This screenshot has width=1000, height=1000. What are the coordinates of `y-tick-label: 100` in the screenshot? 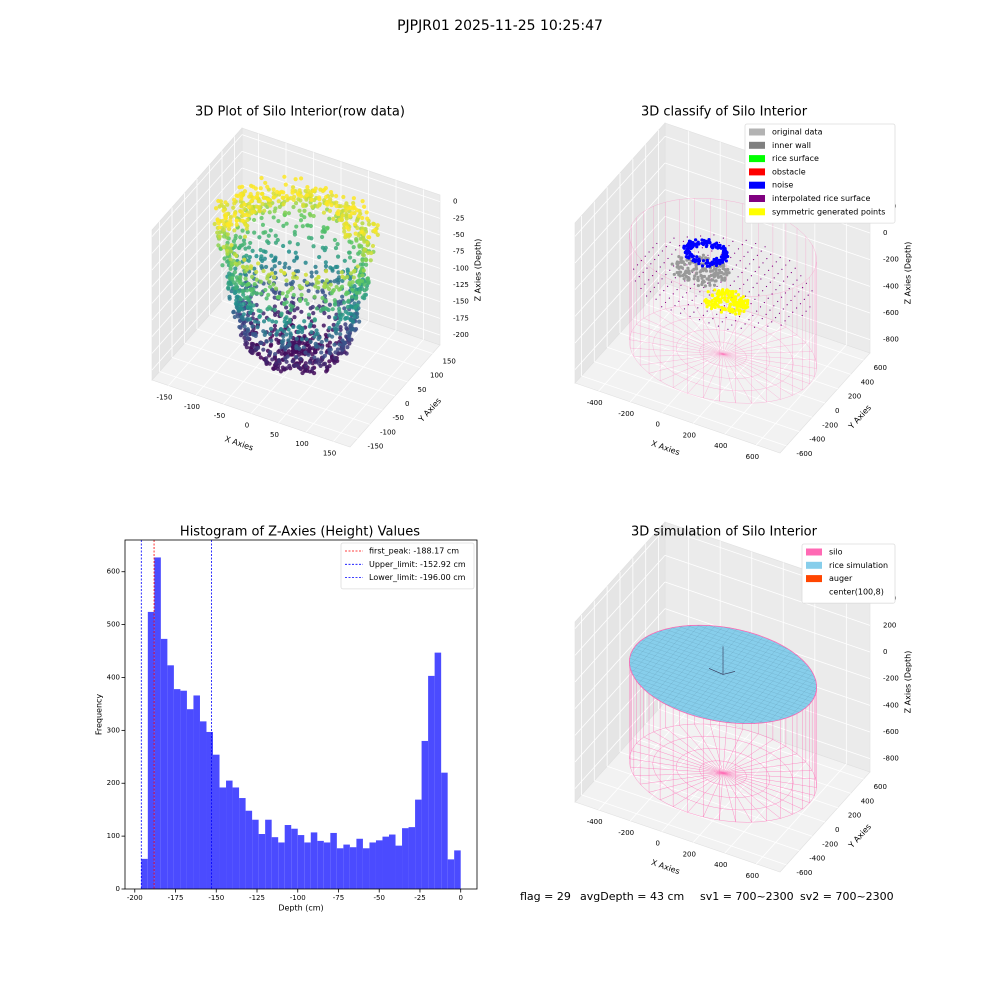 It's located at (113, 836).